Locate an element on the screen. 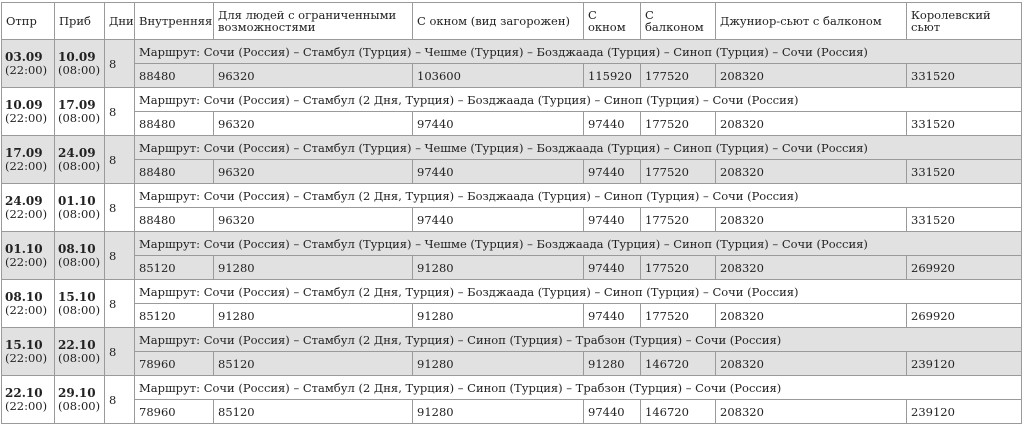  column-header: С окном (вид загорожен) is located at coordinates (498, 21).